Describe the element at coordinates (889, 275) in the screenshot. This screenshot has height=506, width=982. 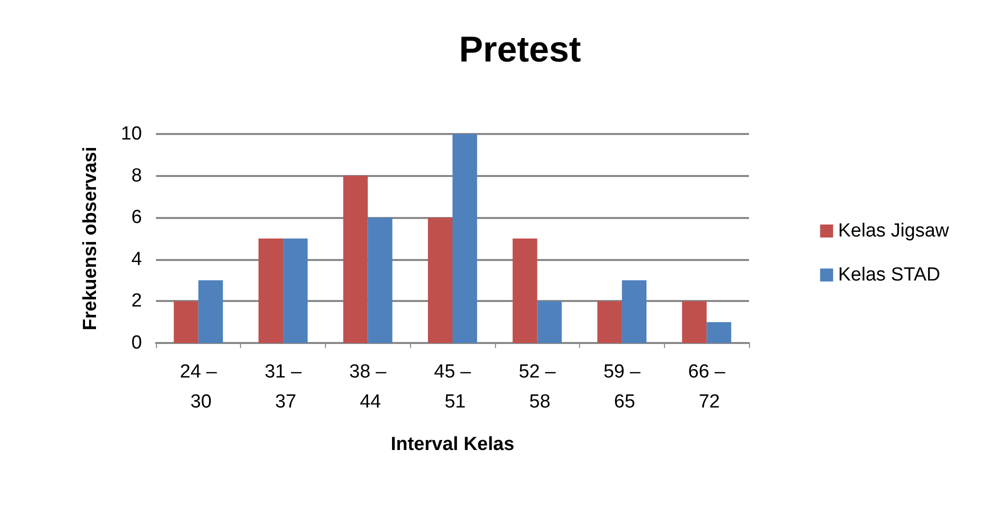
I see `legend-label: Kelas STAD` at that location.